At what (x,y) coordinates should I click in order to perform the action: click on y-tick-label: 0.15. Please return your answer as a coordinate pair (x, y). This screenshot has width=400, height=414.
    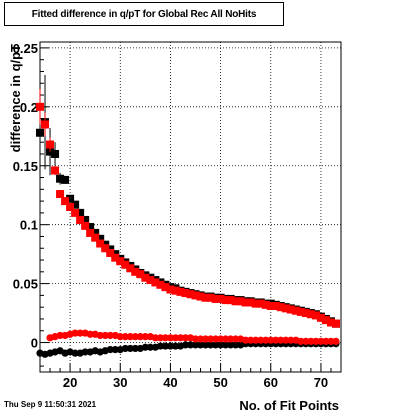
    Looking at the image, I should click on (25, 166).